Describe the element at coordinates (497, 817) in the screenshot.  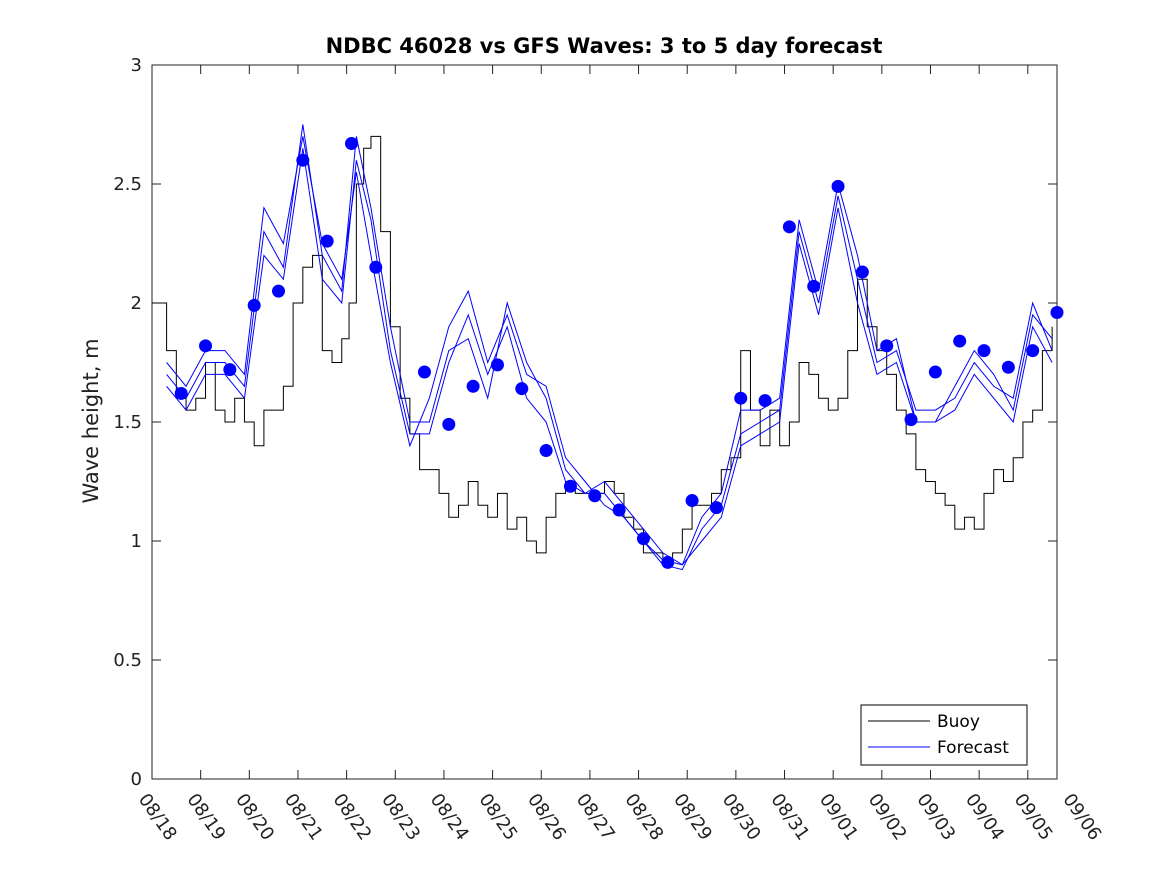
I see `x-tick-label: 08/25` at that location.